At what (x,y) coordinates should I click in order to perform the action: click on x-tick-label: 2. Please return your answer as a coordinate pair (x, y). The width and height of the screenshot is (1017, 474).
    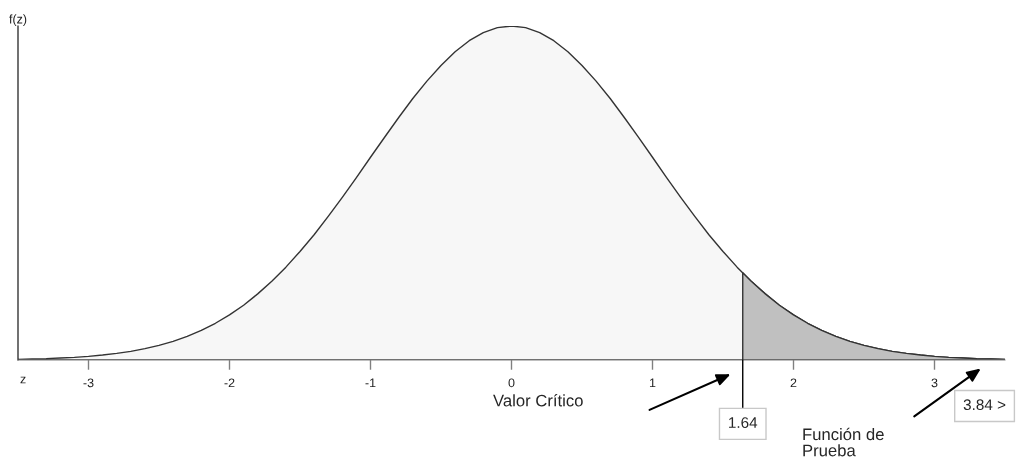
    Looking at the image, I should click on (793, 383).